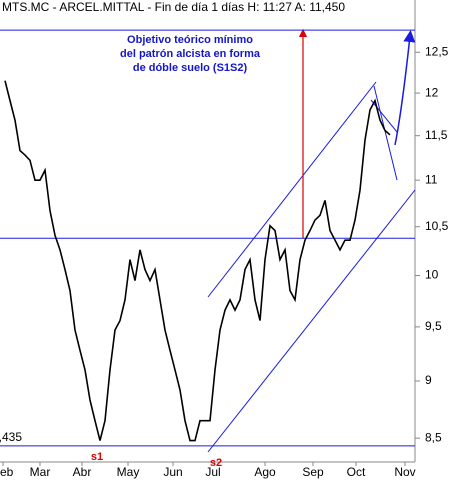  I want to click on level-label: 8,435, so click(11, 437).